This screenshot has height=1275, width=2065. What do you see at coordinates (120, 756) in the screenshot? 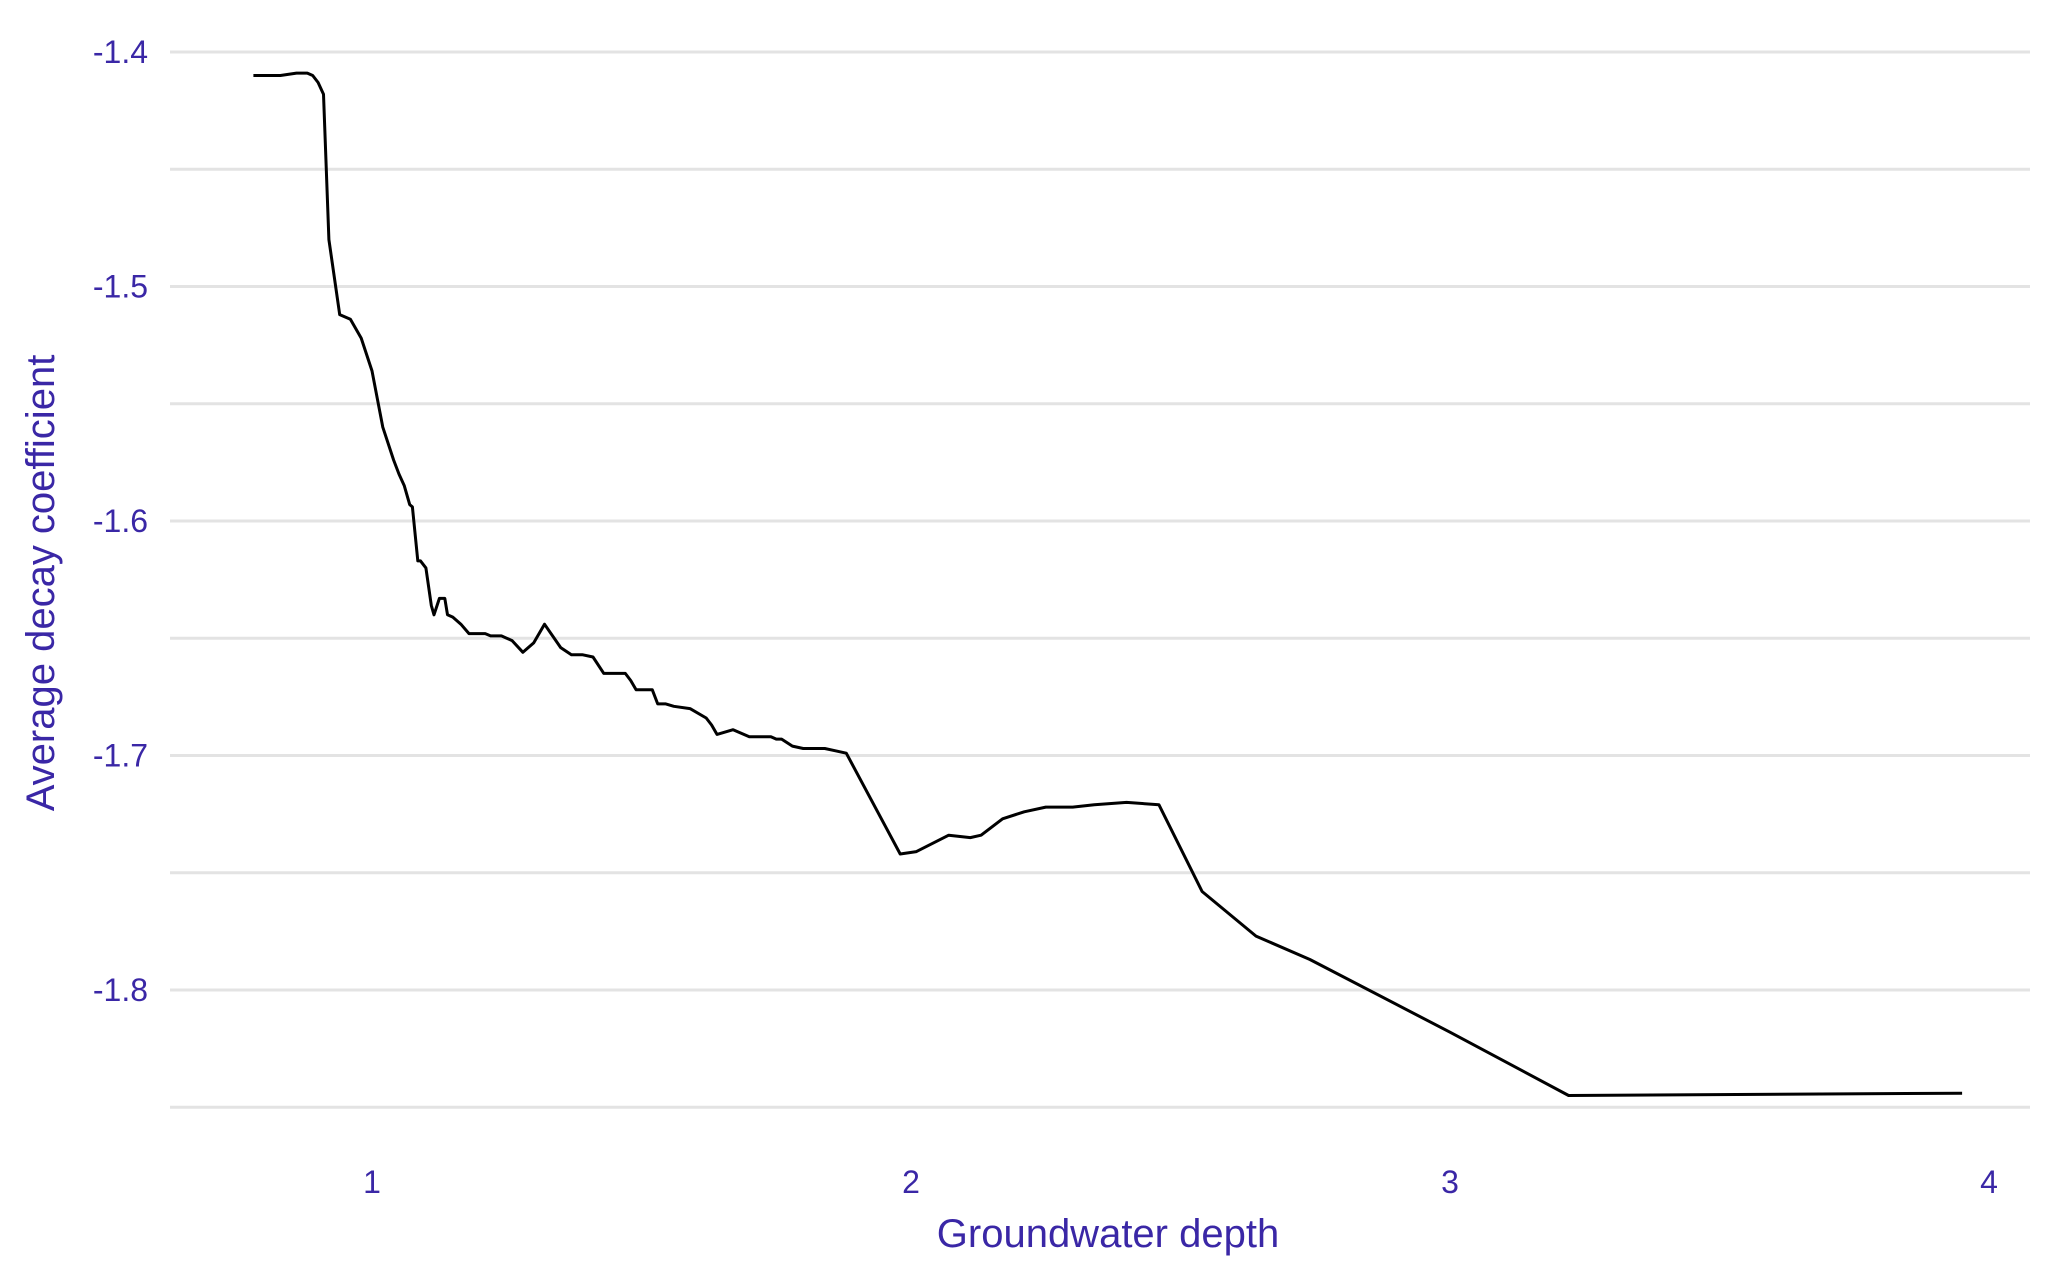
I see `y-tick-label: -1.7` at bounding box center [120, 756].